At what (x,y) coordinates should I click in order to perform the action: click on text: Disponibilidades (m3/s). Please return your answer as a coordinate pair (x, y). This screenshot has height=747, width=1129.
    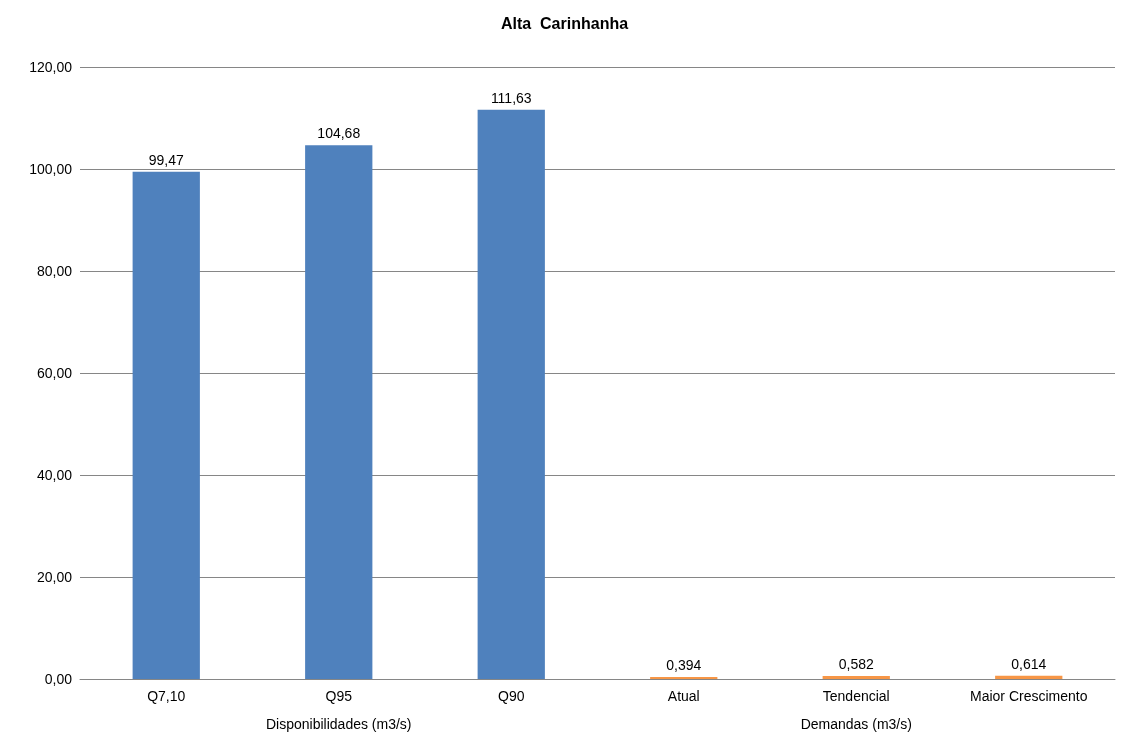
    Looking at the image, I should click on (338, 724).